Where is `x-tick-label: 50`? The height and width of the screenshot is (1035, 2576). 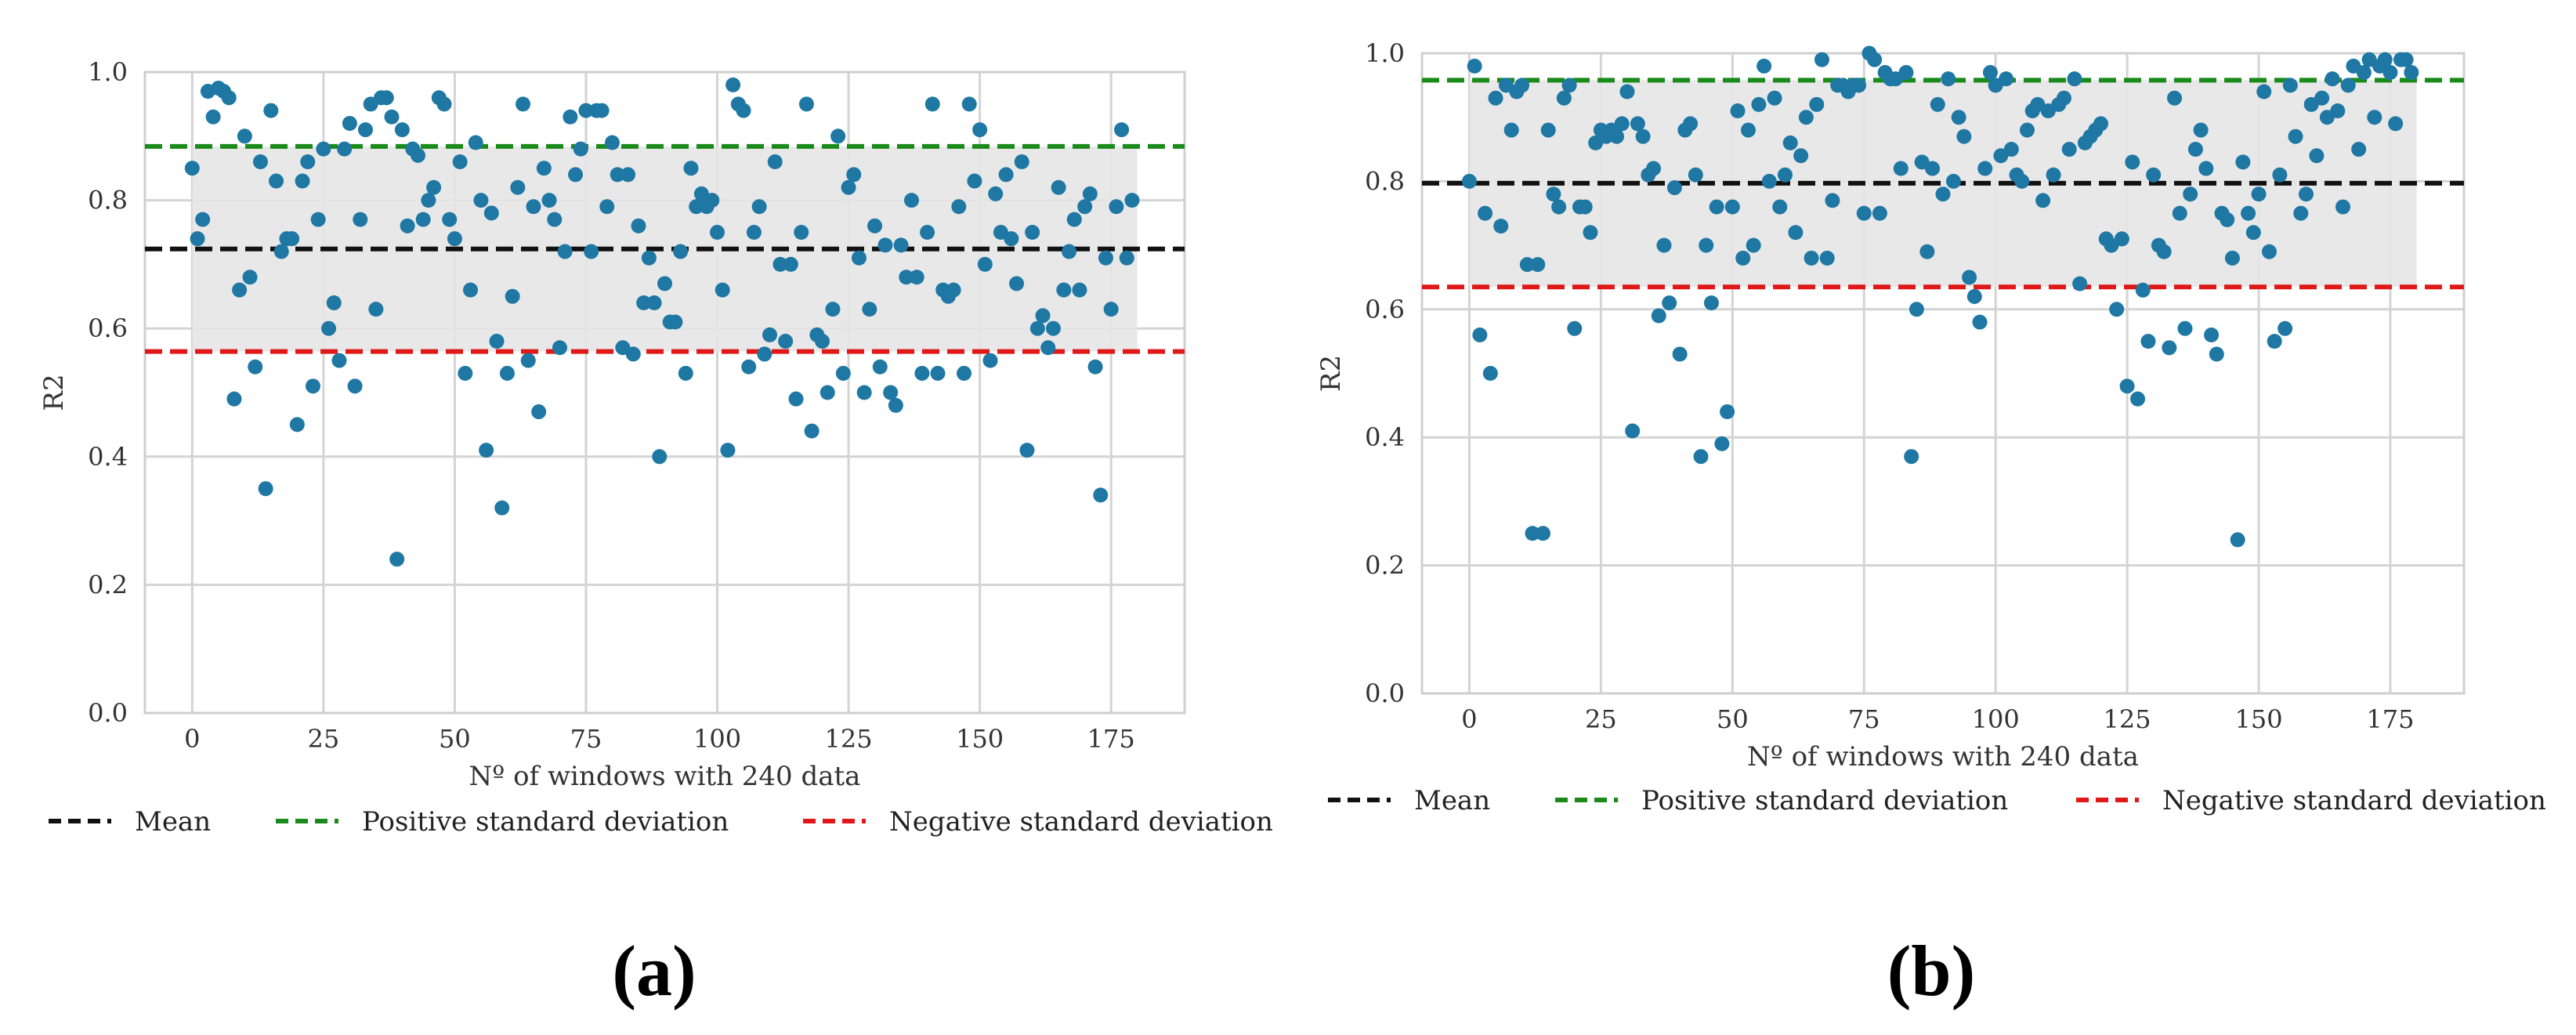 x-tick-label: 50 is located at coordinates (455, 739).